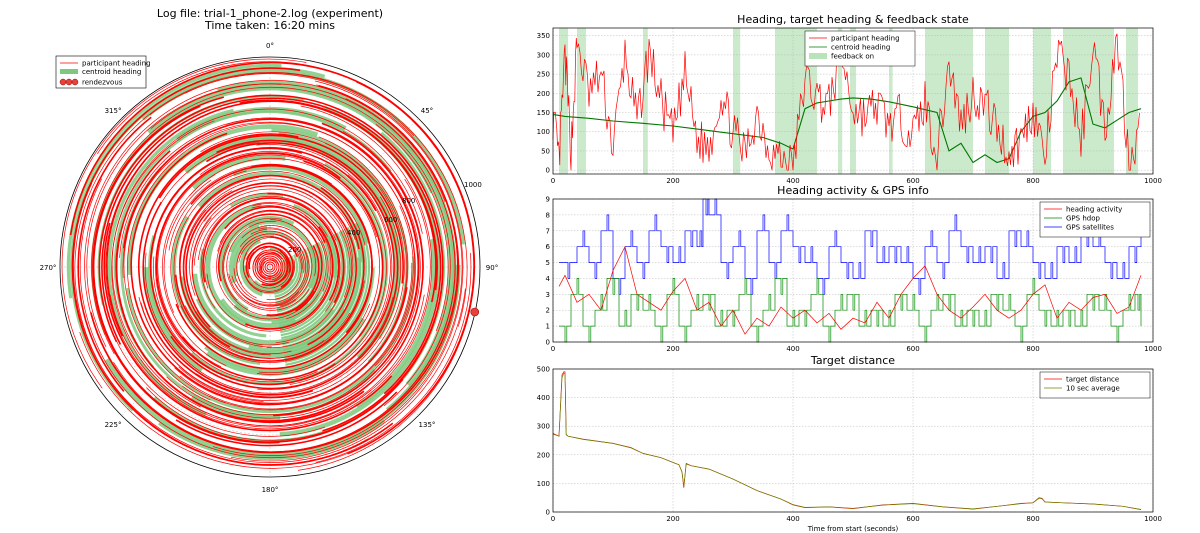 The width and height of the screenshot is (1200, 533). What do you see at coordinates (1094, 210) in the screenshot?
I see `activity-legend-label-0: heading activity` at bounding box center [1094, 210].